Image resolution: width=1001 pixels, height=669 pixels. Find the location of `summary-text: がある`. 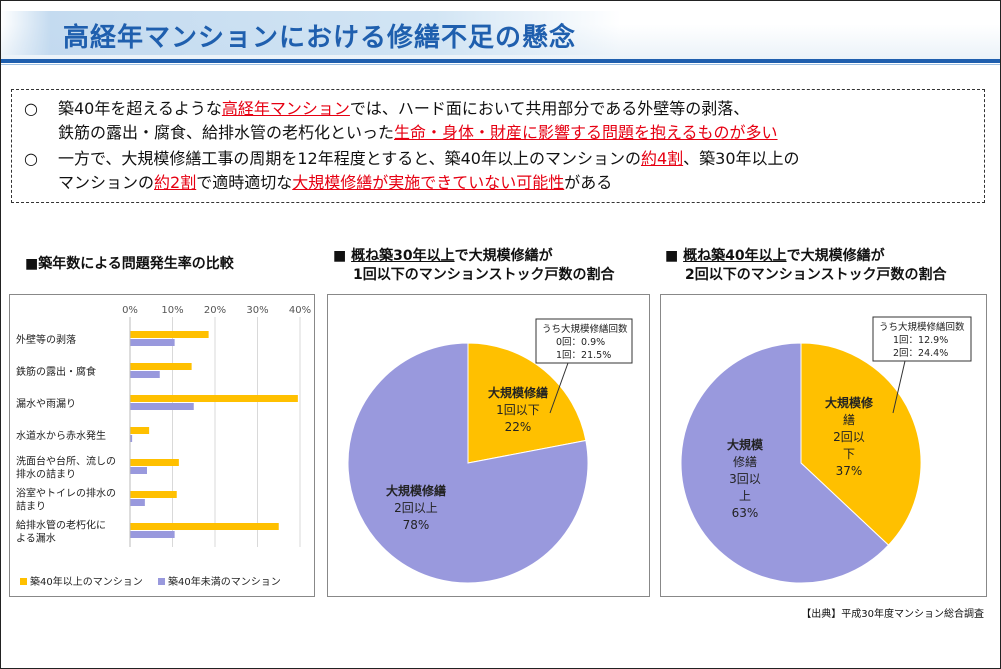

summary-text: がある is located at coordinates (588, 182).